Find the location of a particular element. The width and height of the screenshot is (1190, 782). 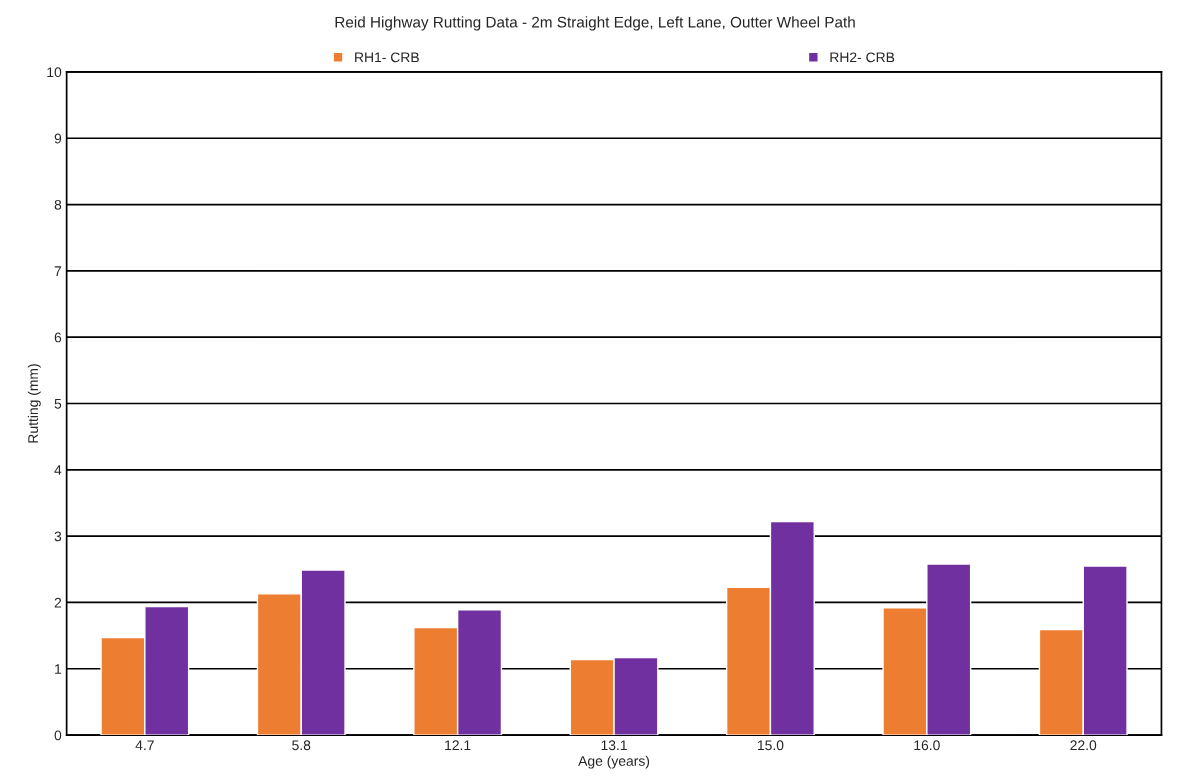

x-tick-label: 12.1 is located at coordinates (458, 745).